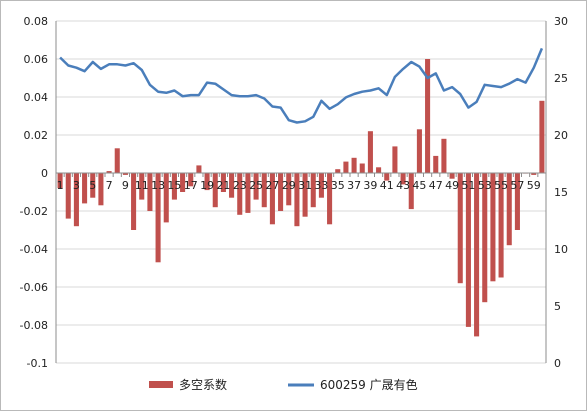  What do you see at coordinates (109, 185) in the screenshot?
I see `x-tick-label: 7` at bounding box center [109, 185].